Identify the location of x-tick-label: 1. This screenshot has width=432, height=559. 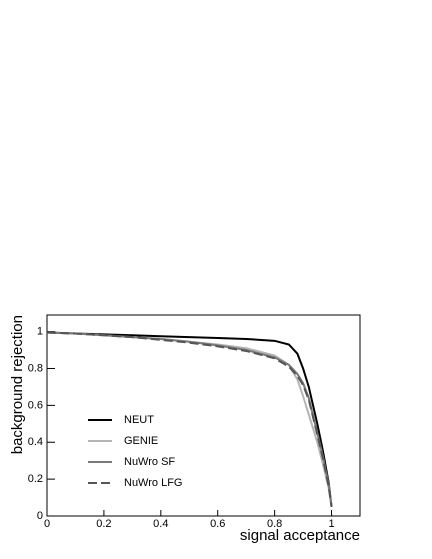
(331, 524).